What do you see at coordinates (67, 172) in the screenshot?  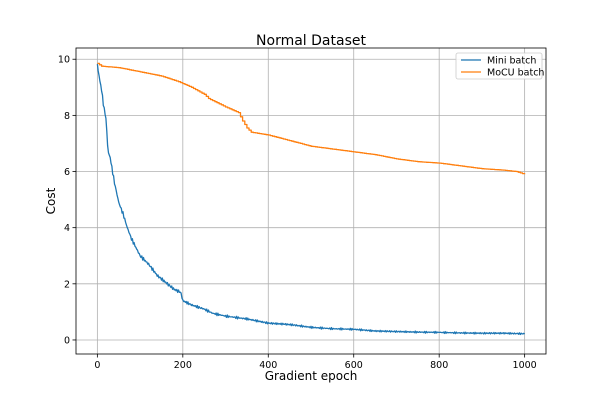 I see `y-tick-label: 6` at bounding box center [67, 172].